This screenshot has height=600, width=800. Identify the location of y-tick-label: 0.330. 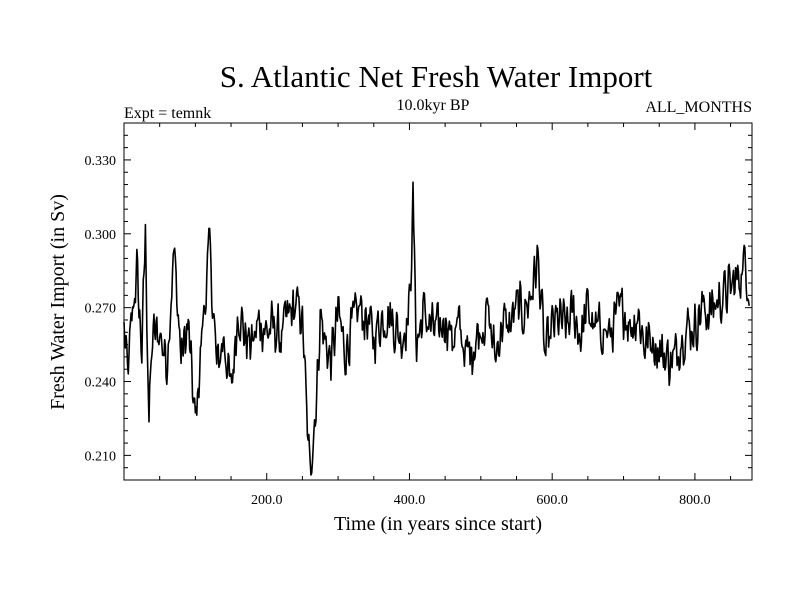
(101, 161).